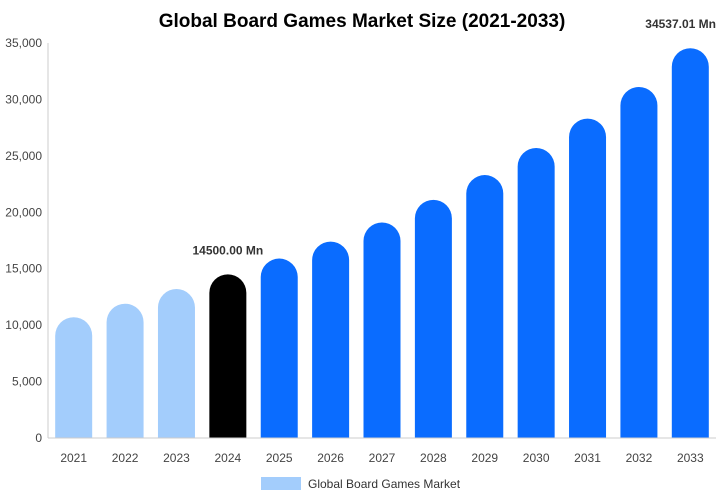 Image resolution: width=720 pixels, height=500 pixels. Describe the element at coordinates (125, 370) in the screenshot. I see `bar-2022` at that location.